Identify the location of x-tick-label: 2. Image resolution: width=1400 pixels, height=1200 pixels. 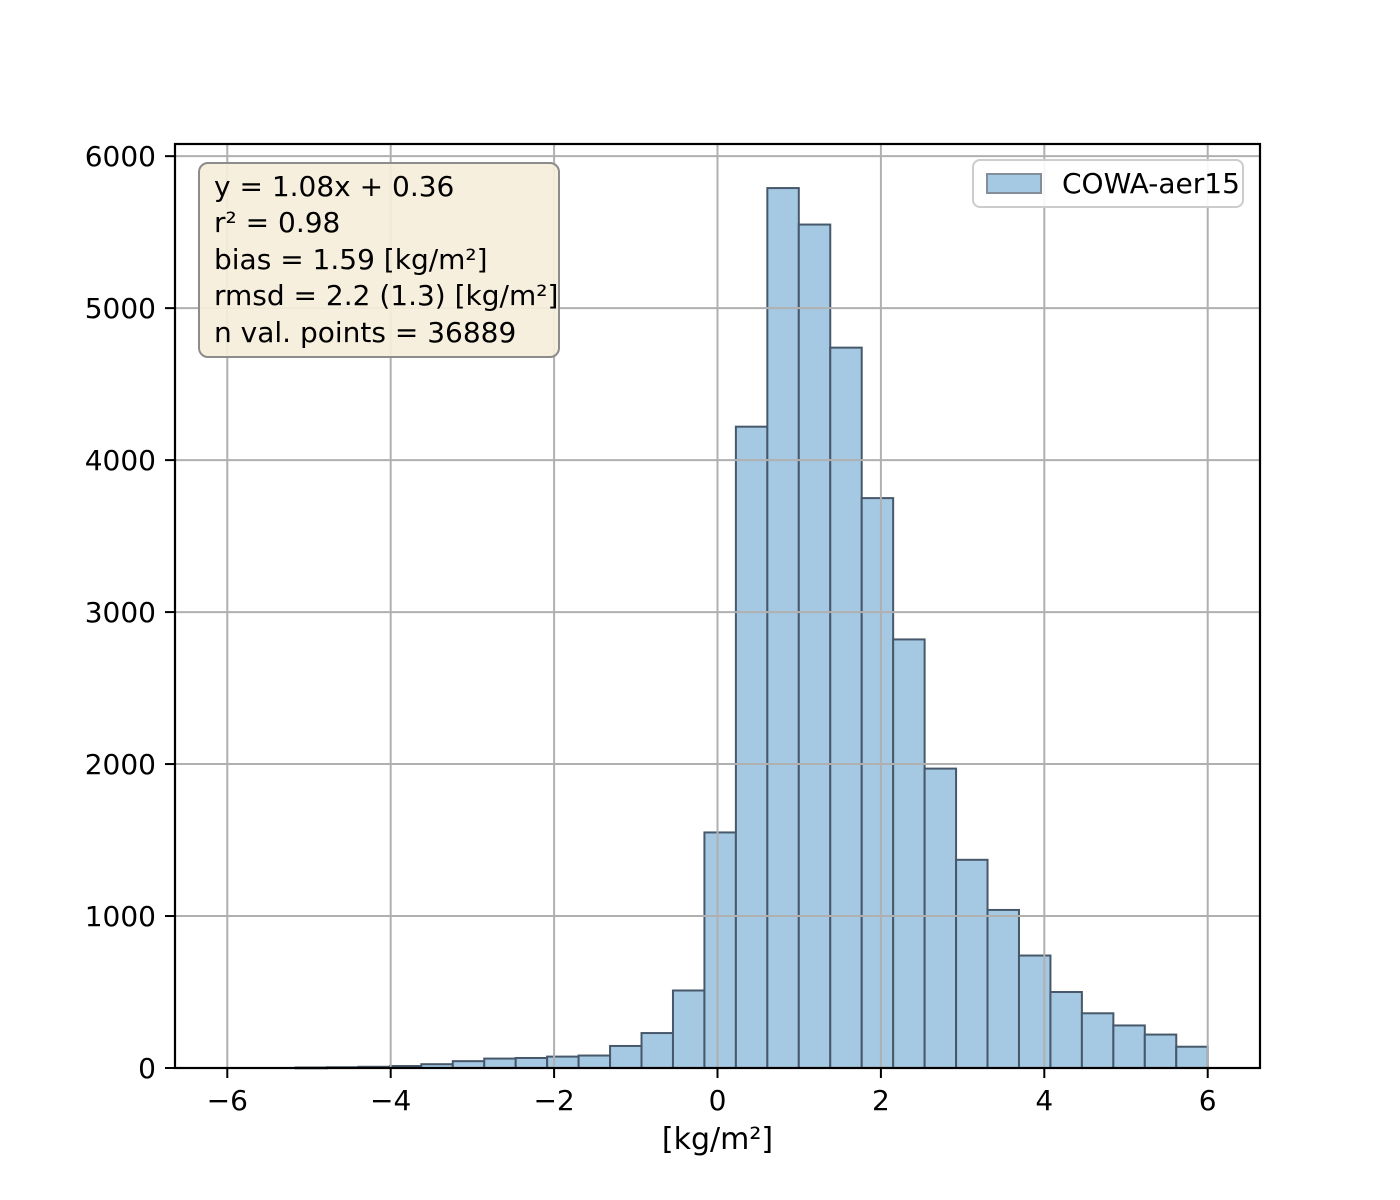
(881, 1100).